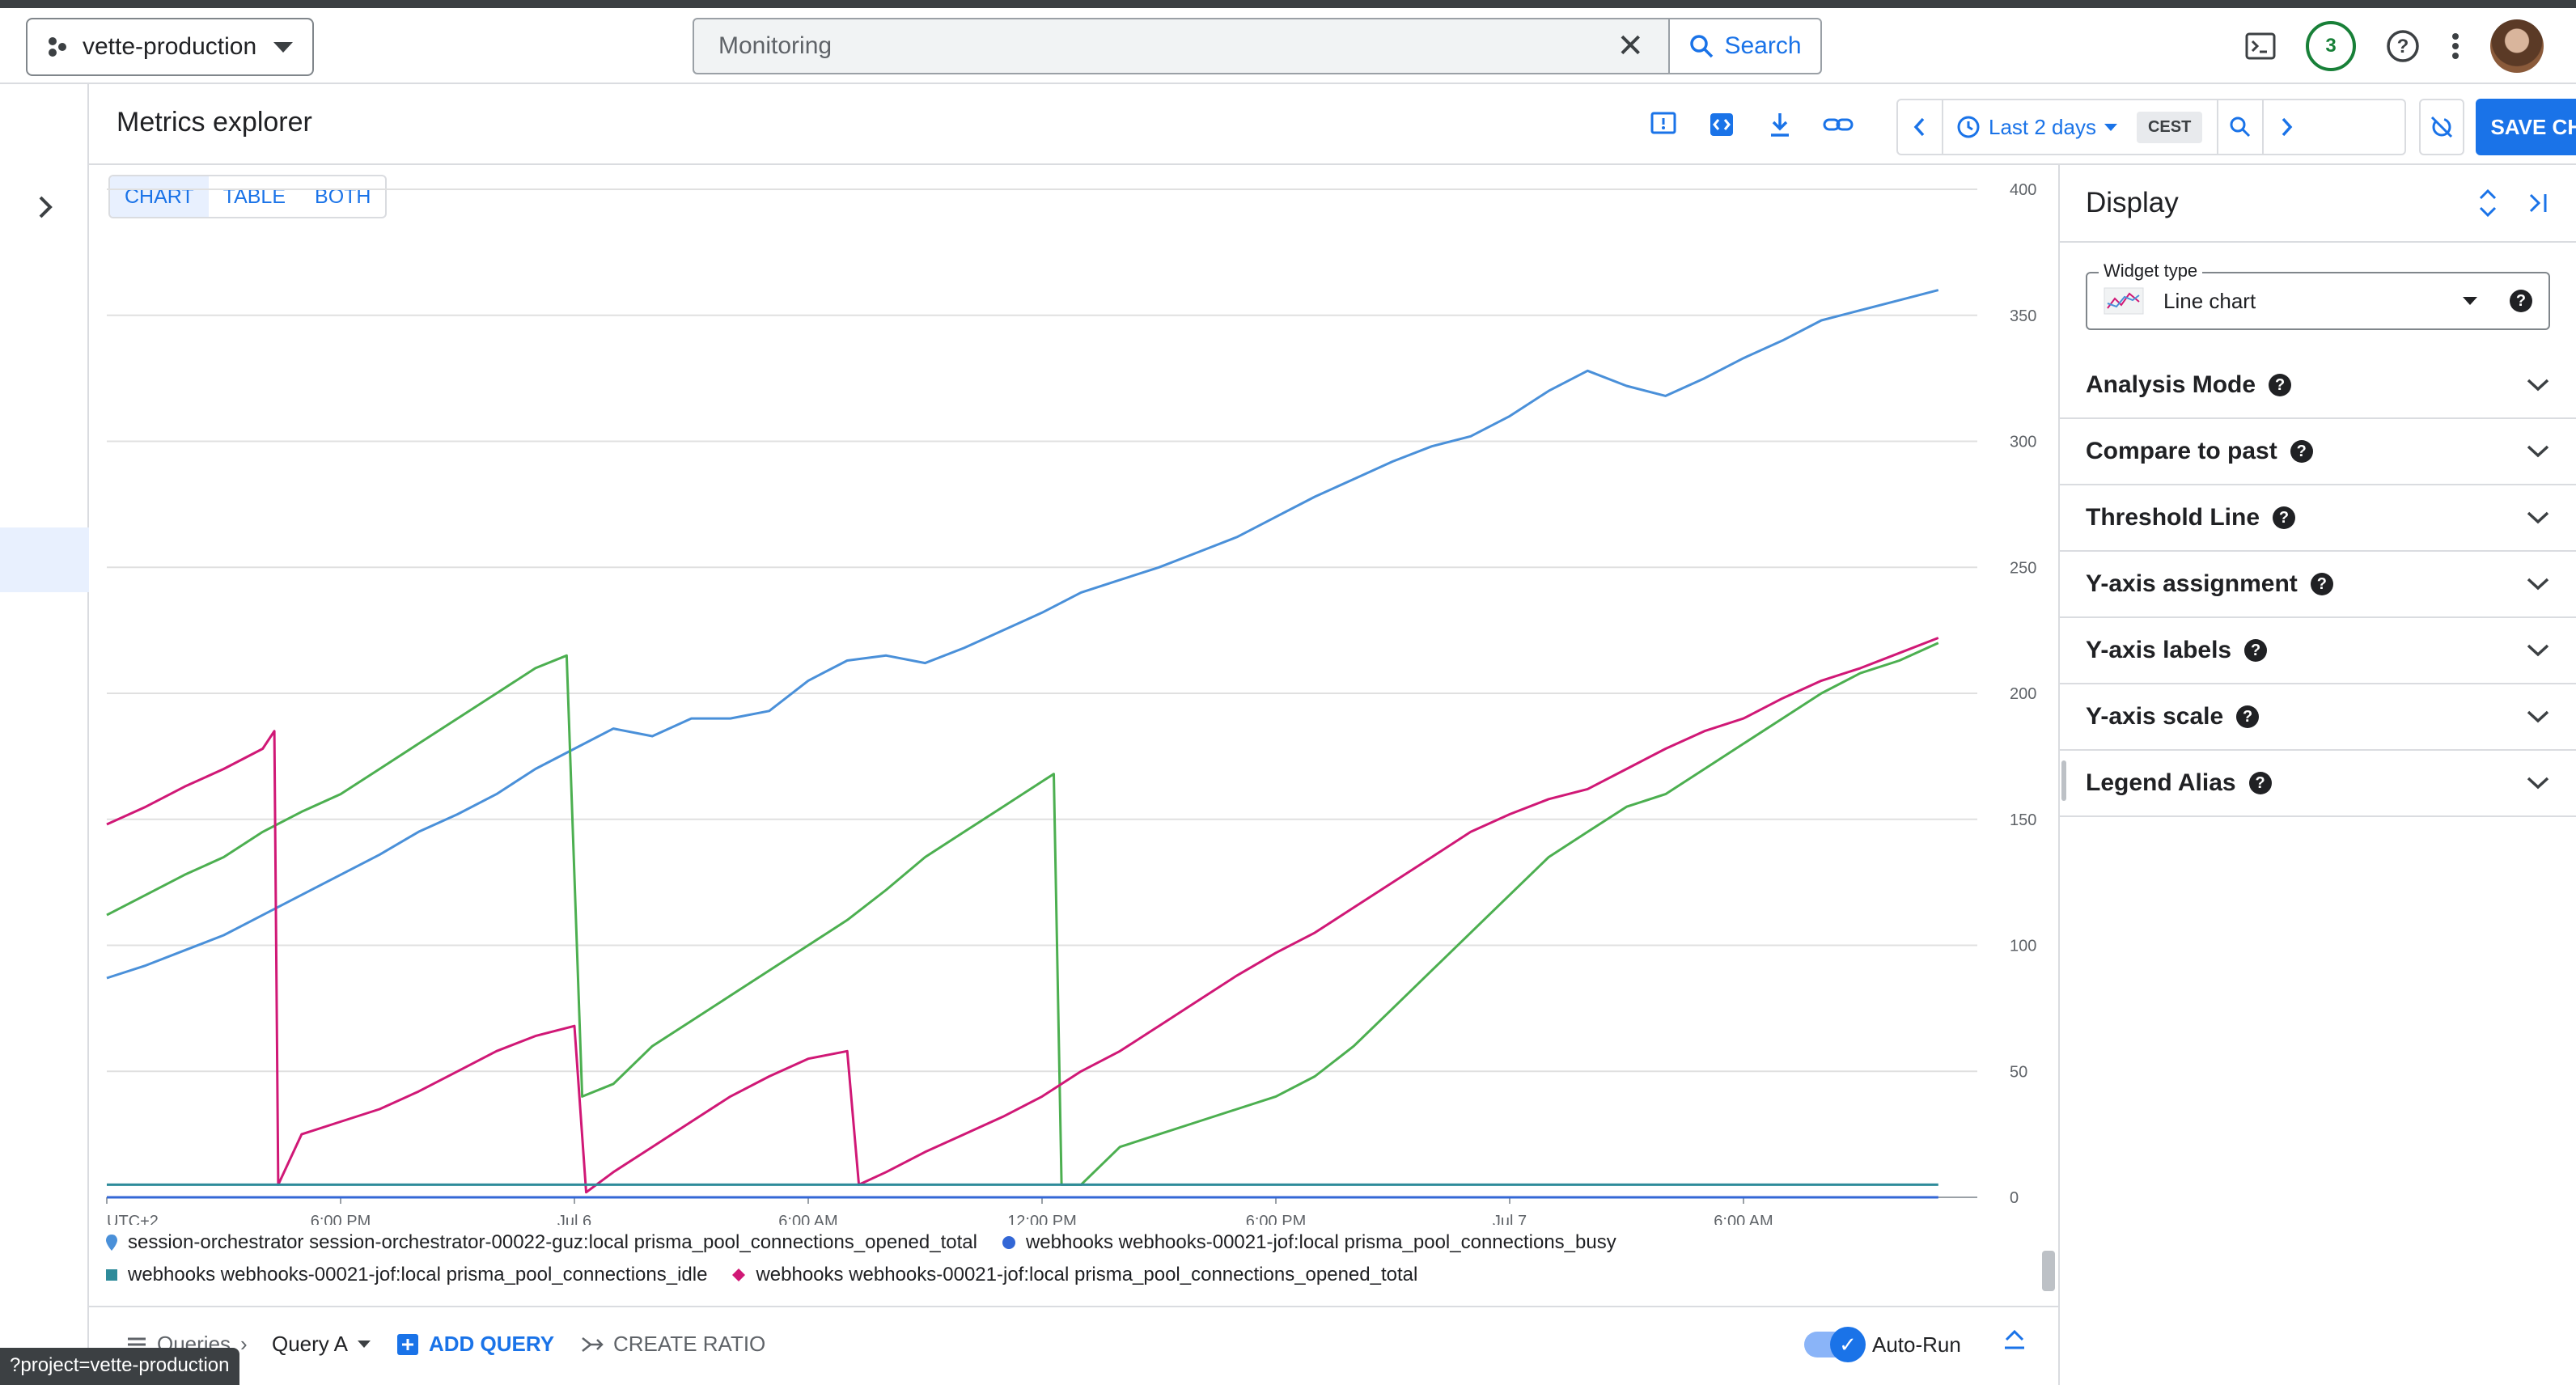  What do you see at coordinates (2455, 46) in the screenshot?
I see `more-vert-icon` at bounding box center [2455, 46].